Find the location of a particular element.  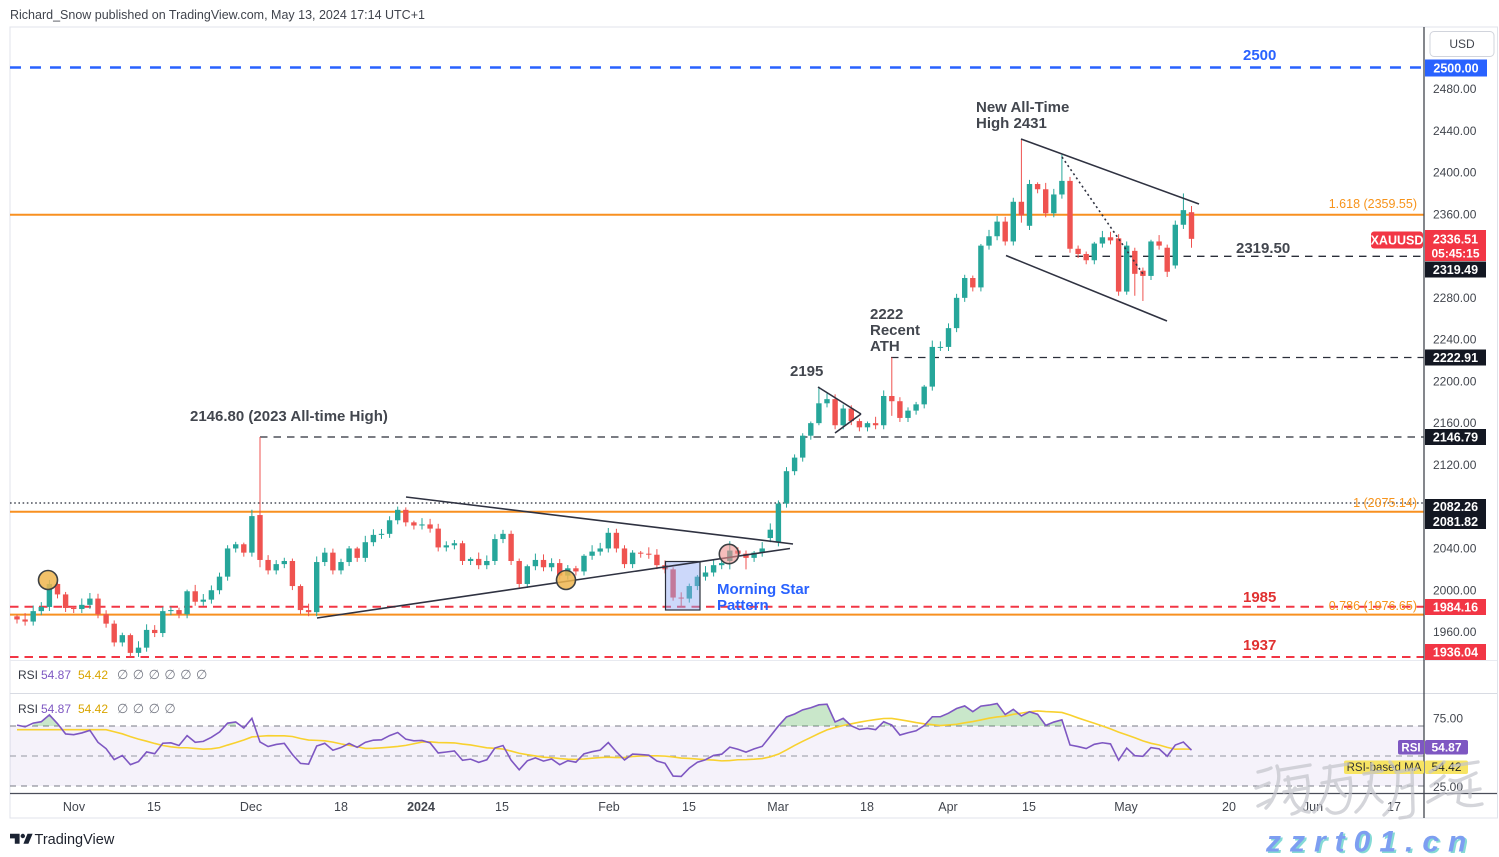

svg-text: May is located at coordinates (1126, 807).